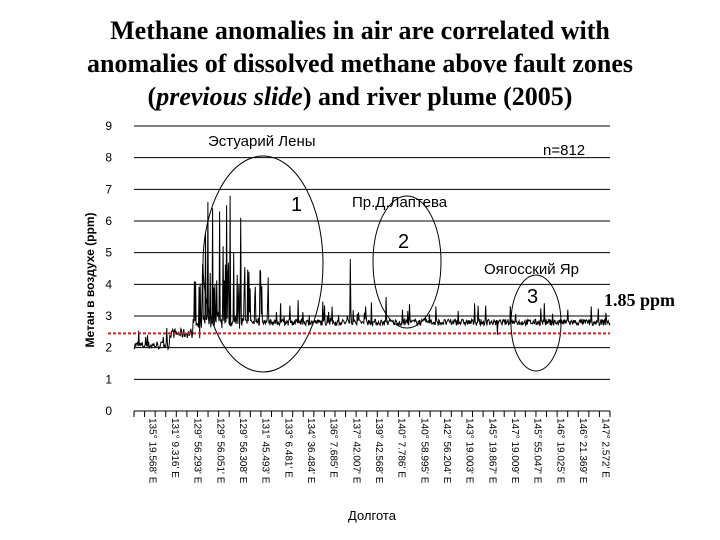 This screenshot has width=720, height=540. I want to click on x-tick-label: 129° 56.308' E, so click(242, 451).